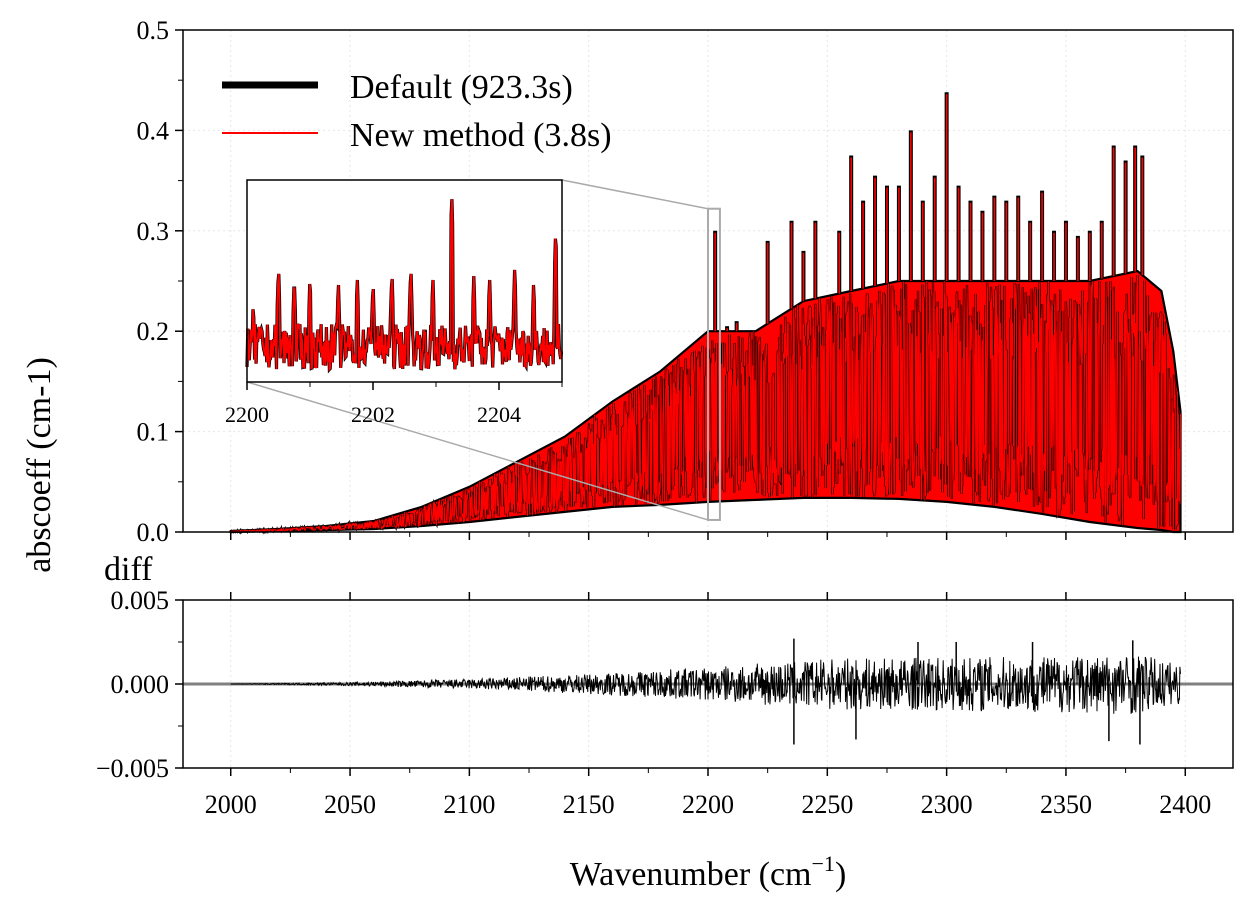  What do you see at coordinates (1185, 804) in the screenshot?
I see `diff-x-tick-label: 2400` at bounding box center [1185, 804].